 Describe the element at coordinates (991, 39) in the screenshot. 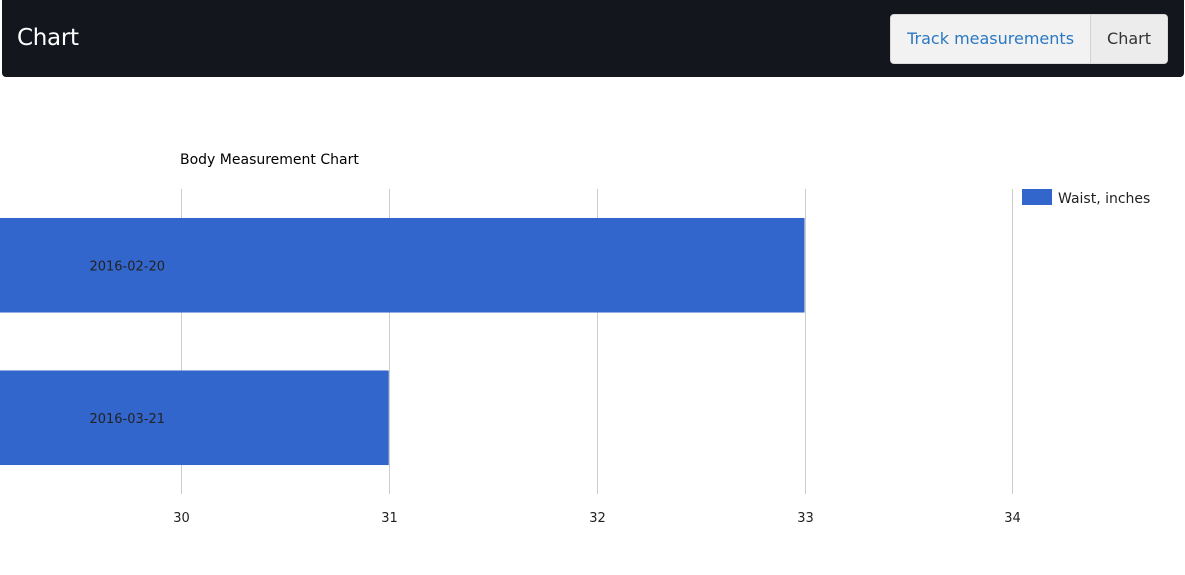

I see `track-measurements-link: Track measurements` at that location.